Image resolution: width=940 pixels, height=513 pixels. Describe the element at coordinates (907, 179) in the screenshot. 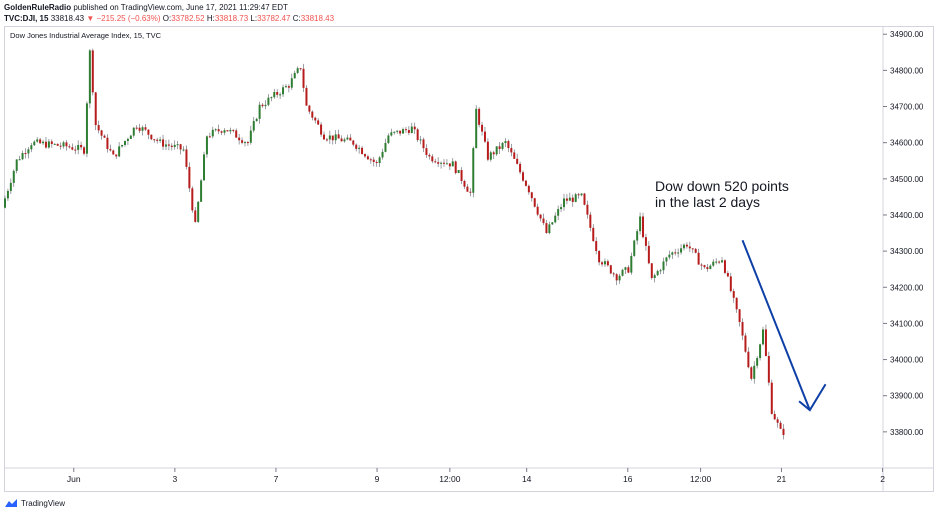

I see `y-tick-label: 34500.00` at that location.